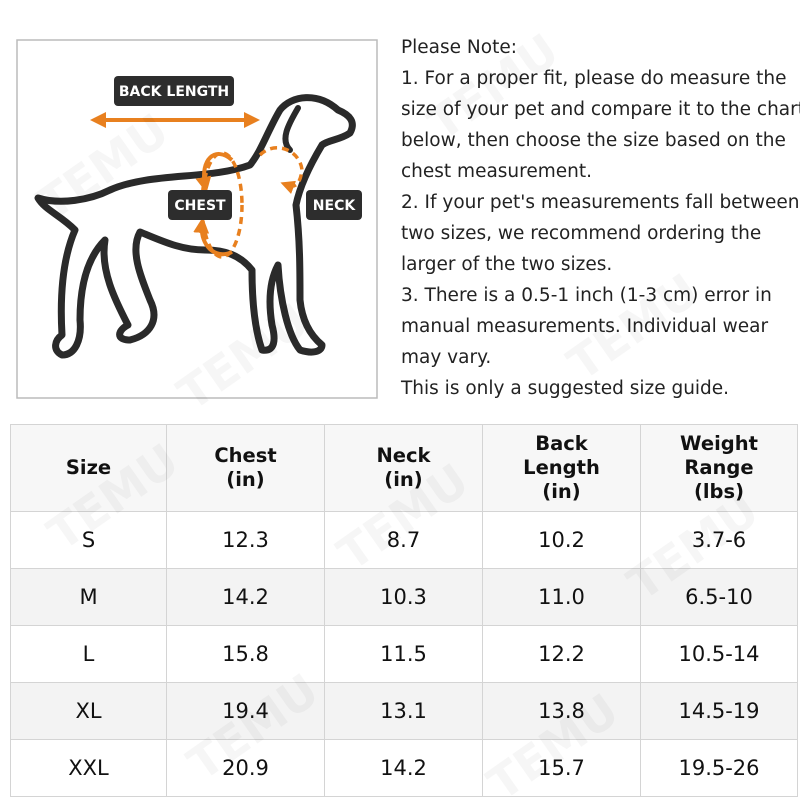 The image size is (800, 811). What do you see at coordinates (585, 326) in the screenshot?
I see `note-line: manual measurements. Individual wear` at bounding box center [585, 326].